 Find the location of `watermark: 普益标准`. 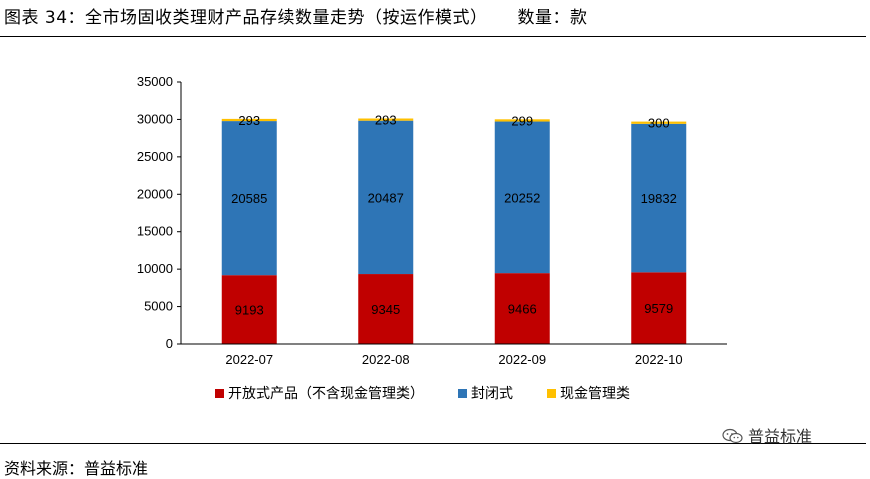

watermark: 普益标准 is located at coordinates (767, 435).